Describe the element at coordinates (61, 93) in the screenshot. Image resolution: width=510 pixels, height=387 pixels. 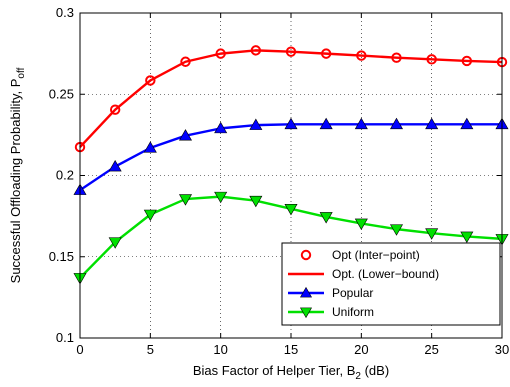
I see `y-tick-label: 0.25` at that location.